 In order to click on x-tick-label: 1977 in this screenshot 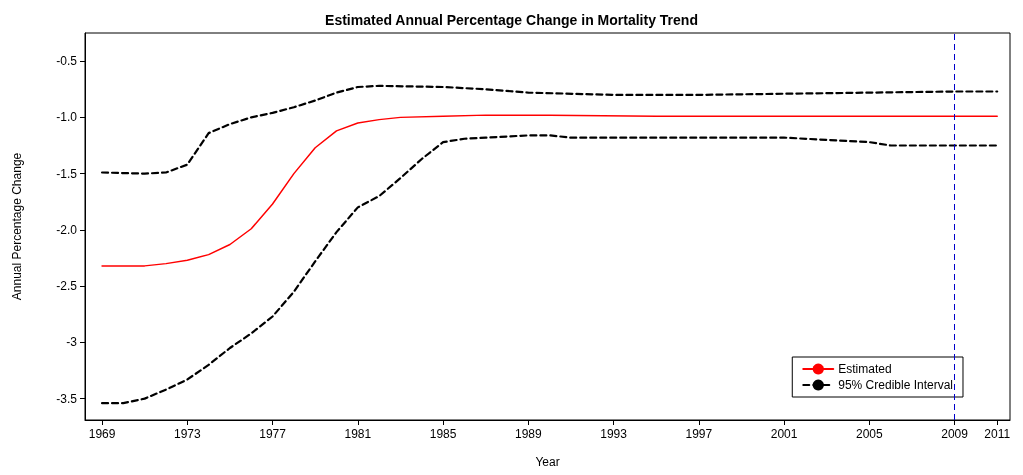, I will do `click(273, 434)`.